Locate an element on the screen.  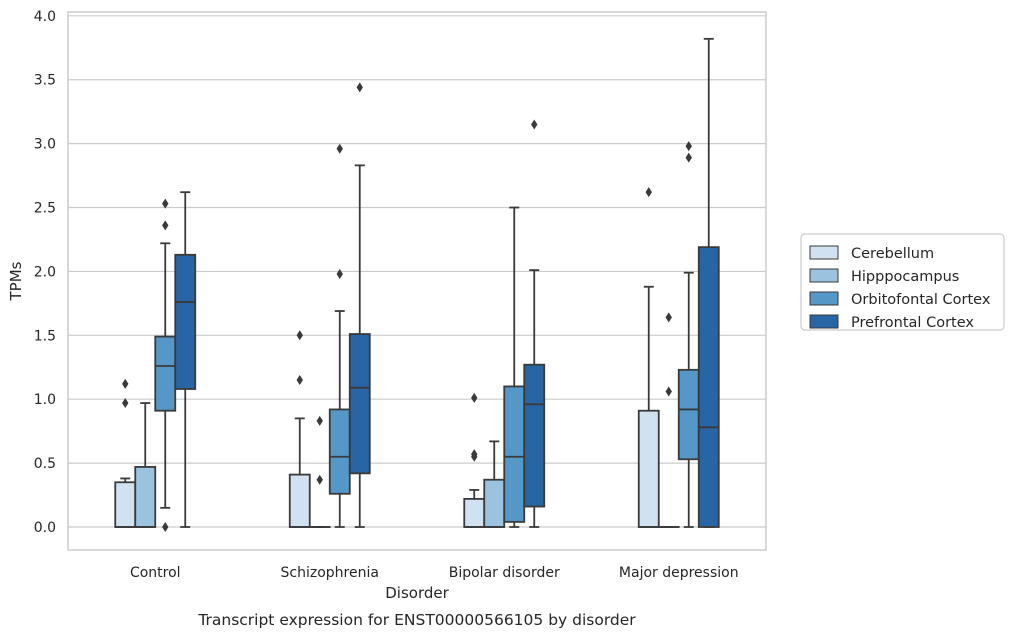
y-tick-label: 2.0 is located at coordinates (45, 272).